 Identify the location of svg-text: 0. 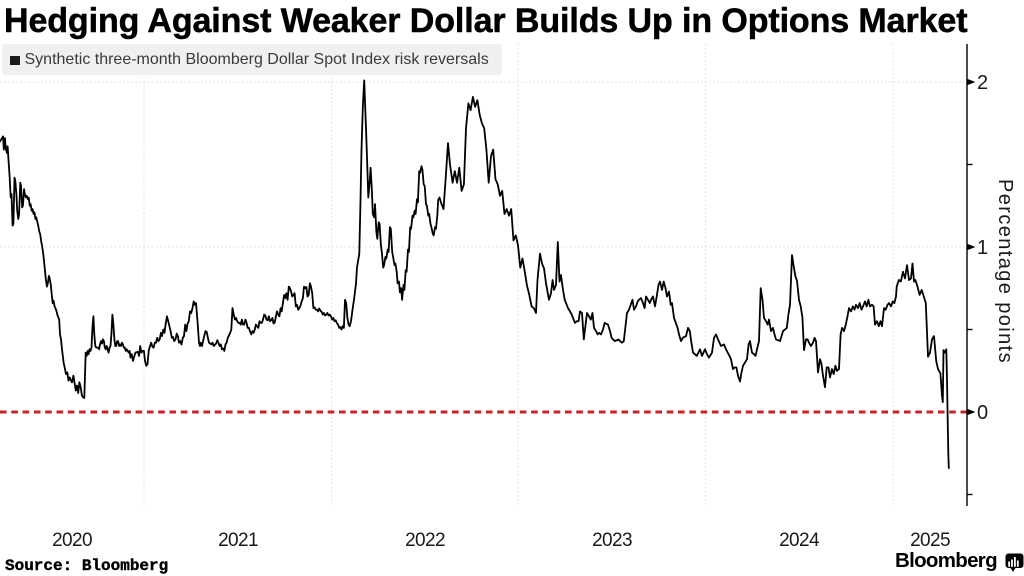
(982, 413).